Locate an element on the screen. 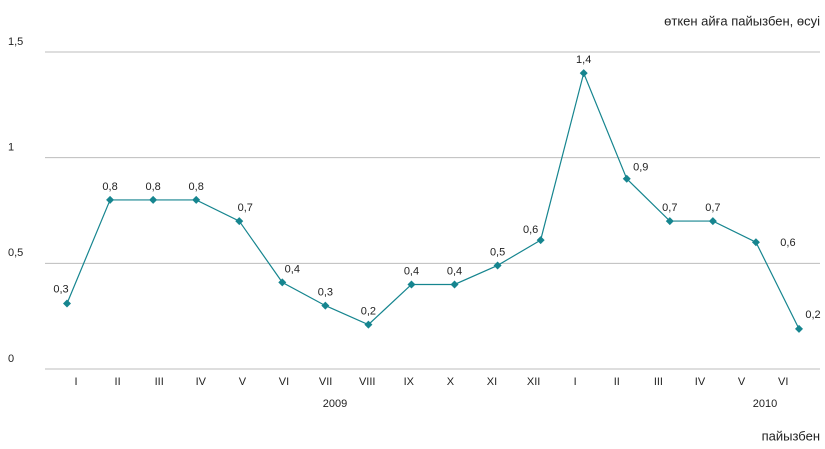  y-tick-label: 0 is located at coordinates (11, 359).